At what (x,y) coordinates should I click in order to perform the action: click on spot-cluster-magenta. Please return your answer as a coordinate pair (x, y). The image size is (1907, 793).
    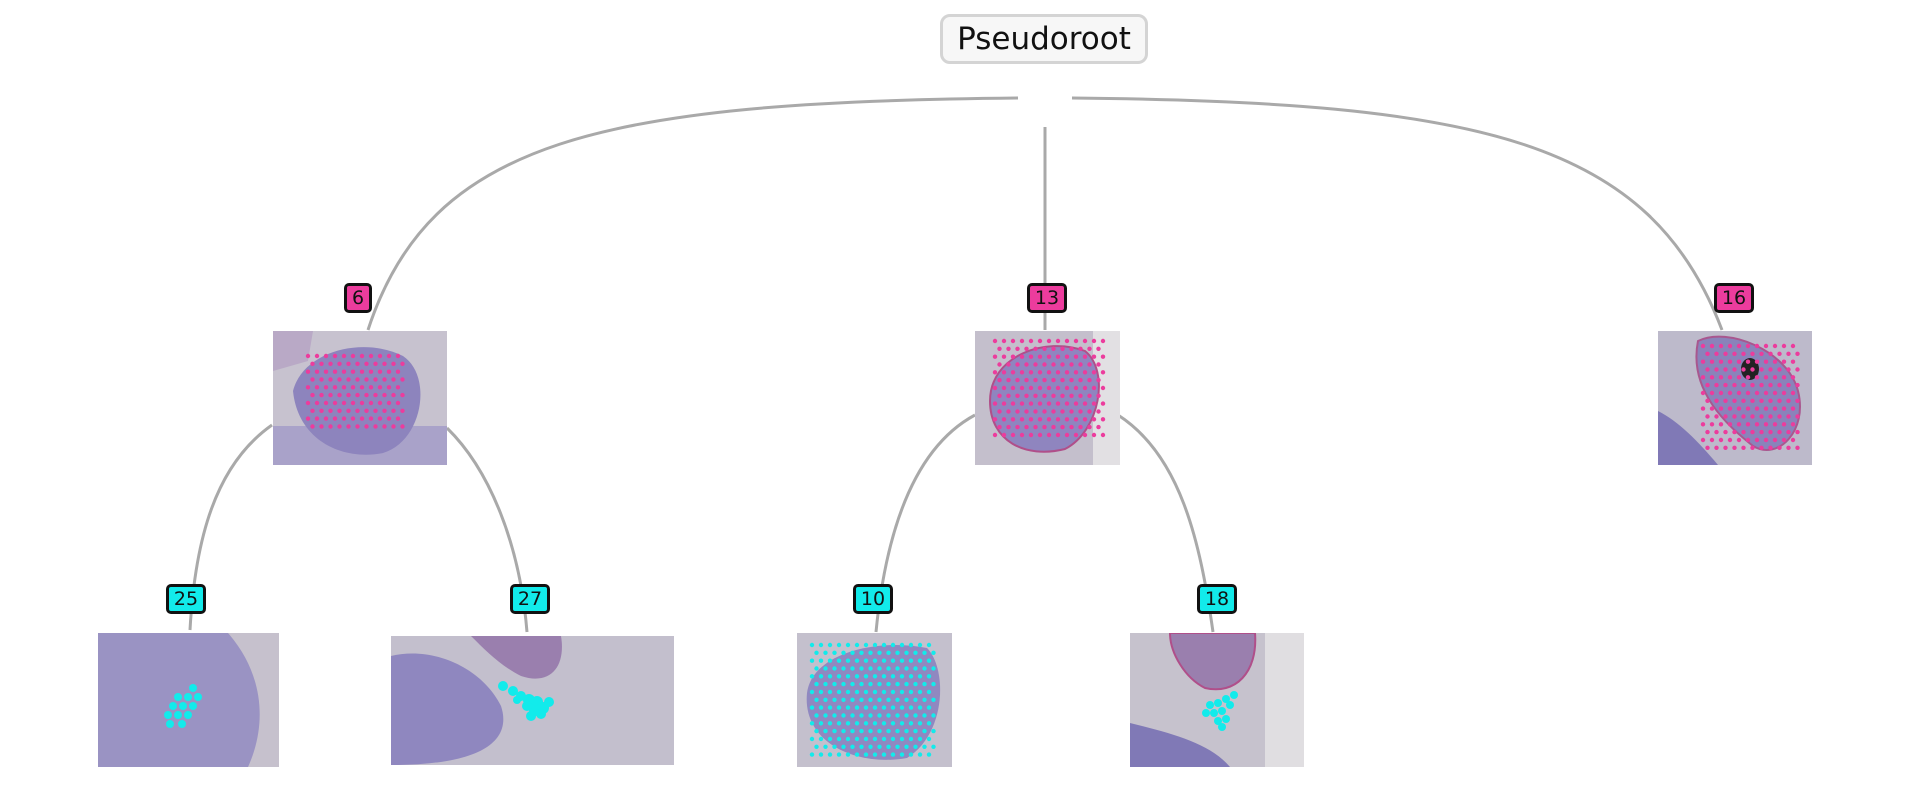
    Looking at the image, I should click on (1750, 396).